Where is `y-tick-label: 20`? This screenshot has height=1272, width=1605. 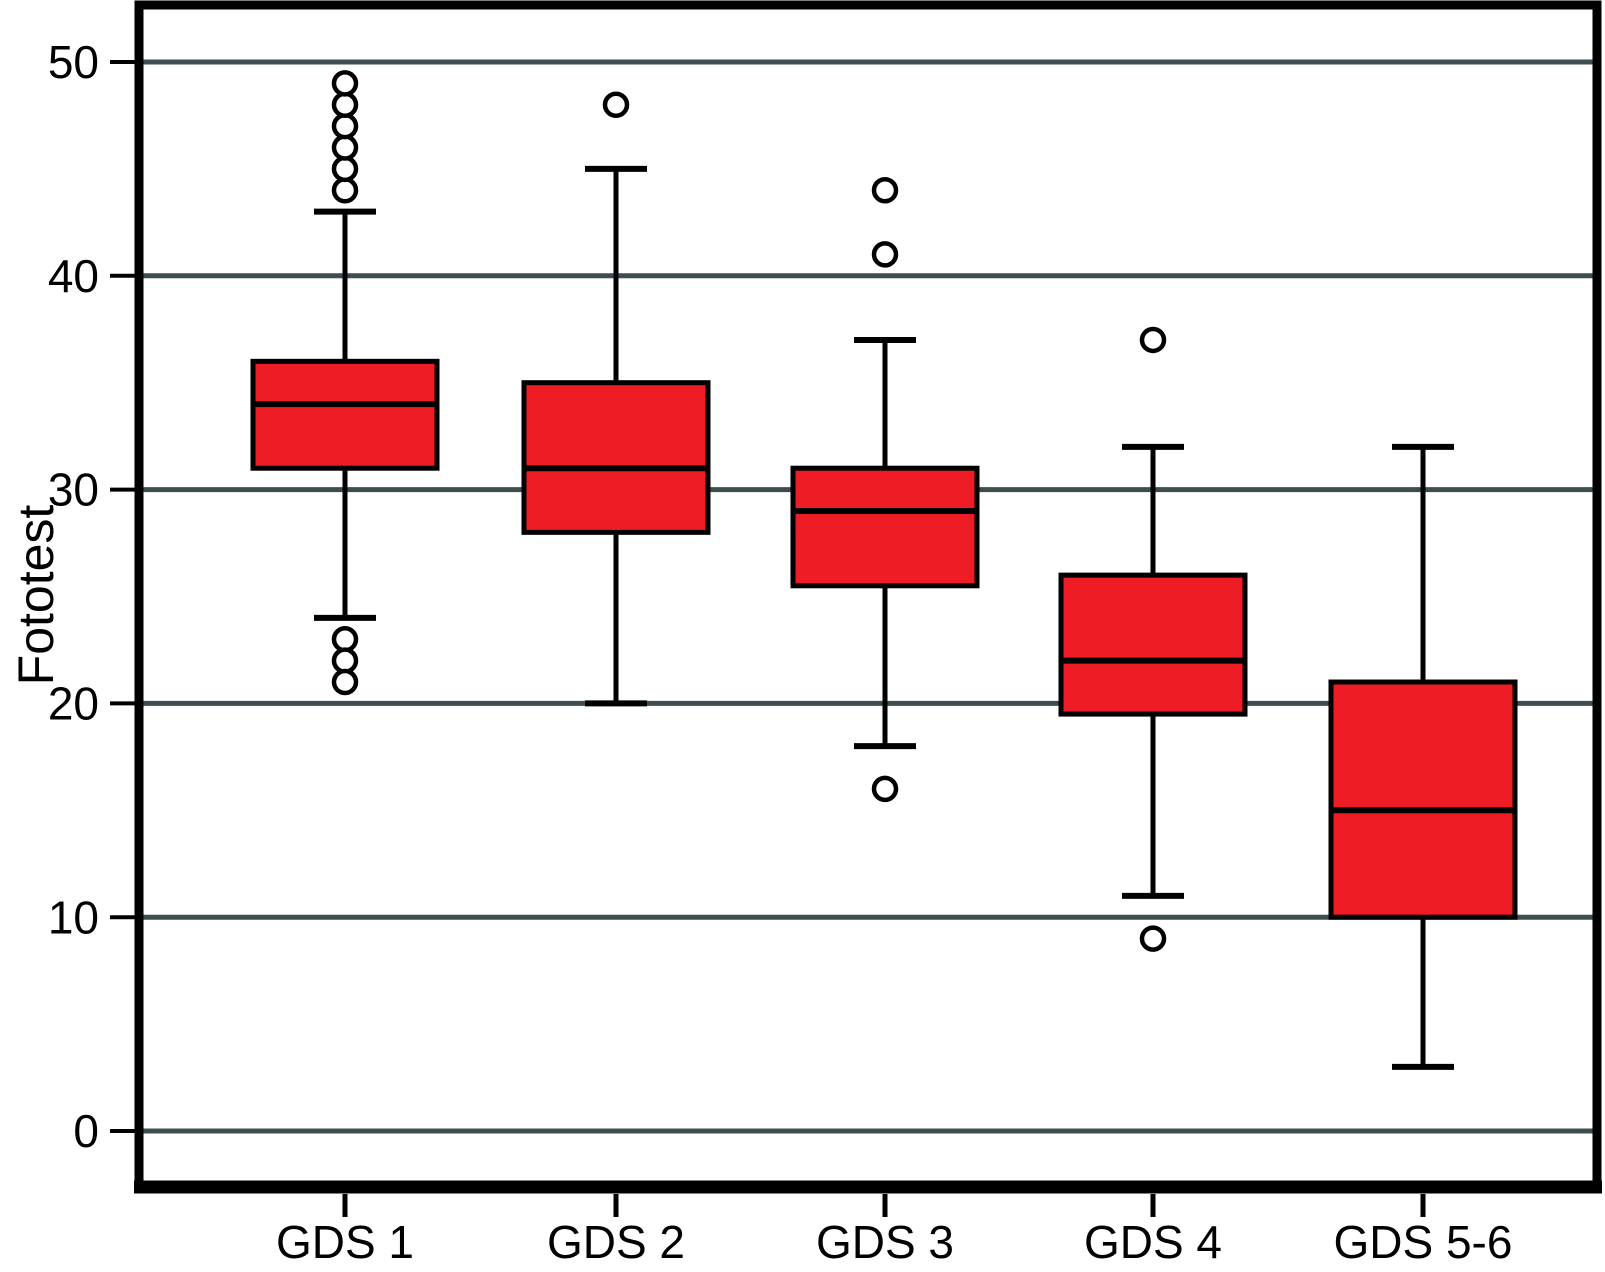 y-tick-label: 20 is located at coordinates (73, 704).